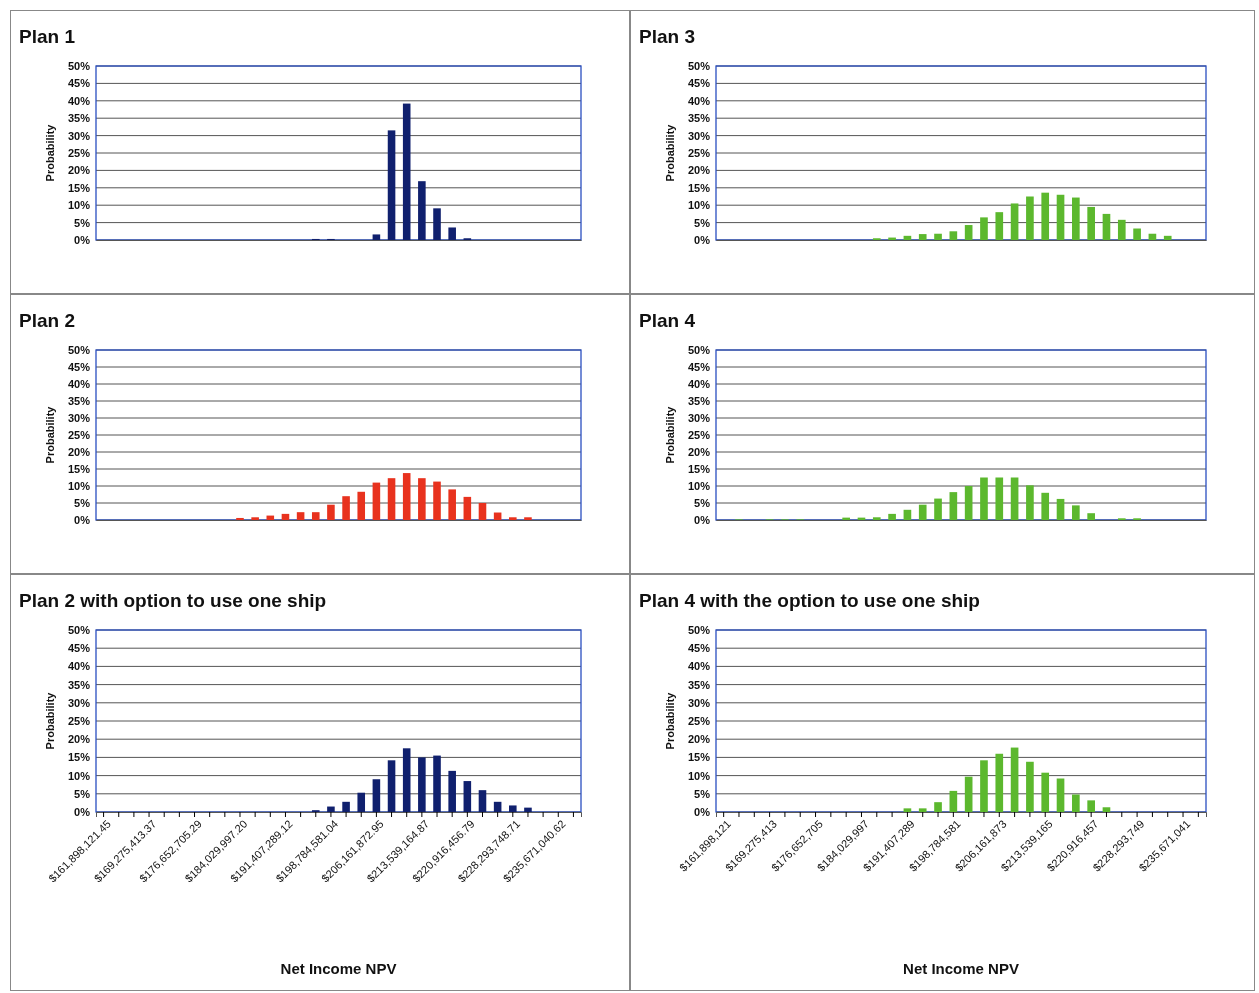 This screenshot has width=1259, height=993. I want to click on y-tick-label: 20%, so click(79, 452).